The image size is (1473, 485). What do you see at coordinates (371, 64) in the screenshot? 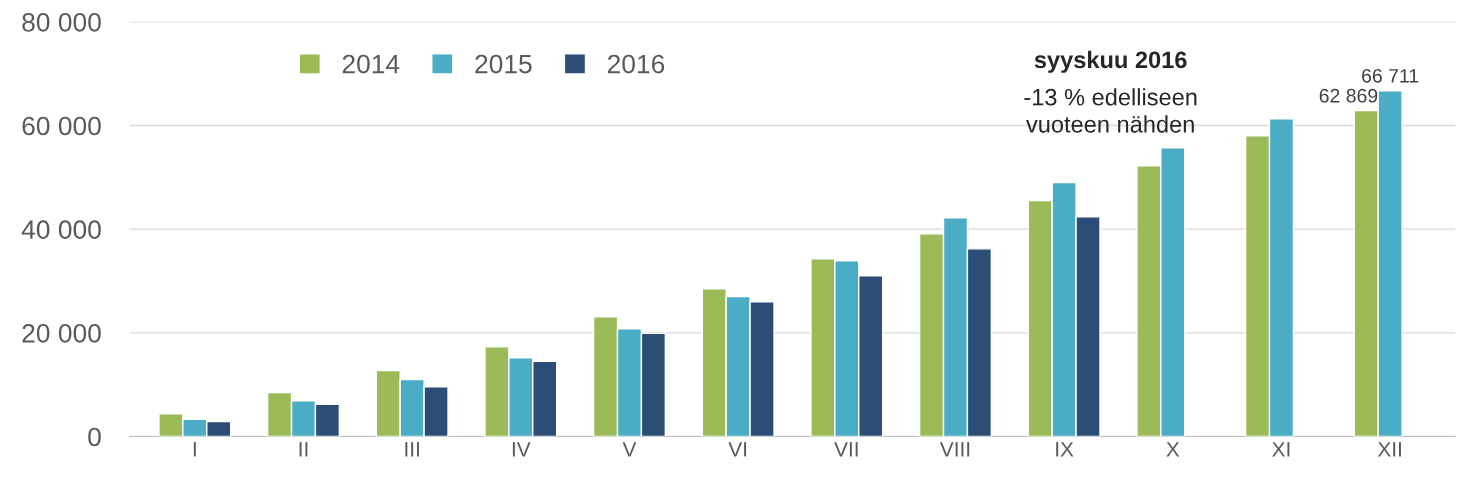
I see `legend-label: 2014` at bounding box center [371, 64].